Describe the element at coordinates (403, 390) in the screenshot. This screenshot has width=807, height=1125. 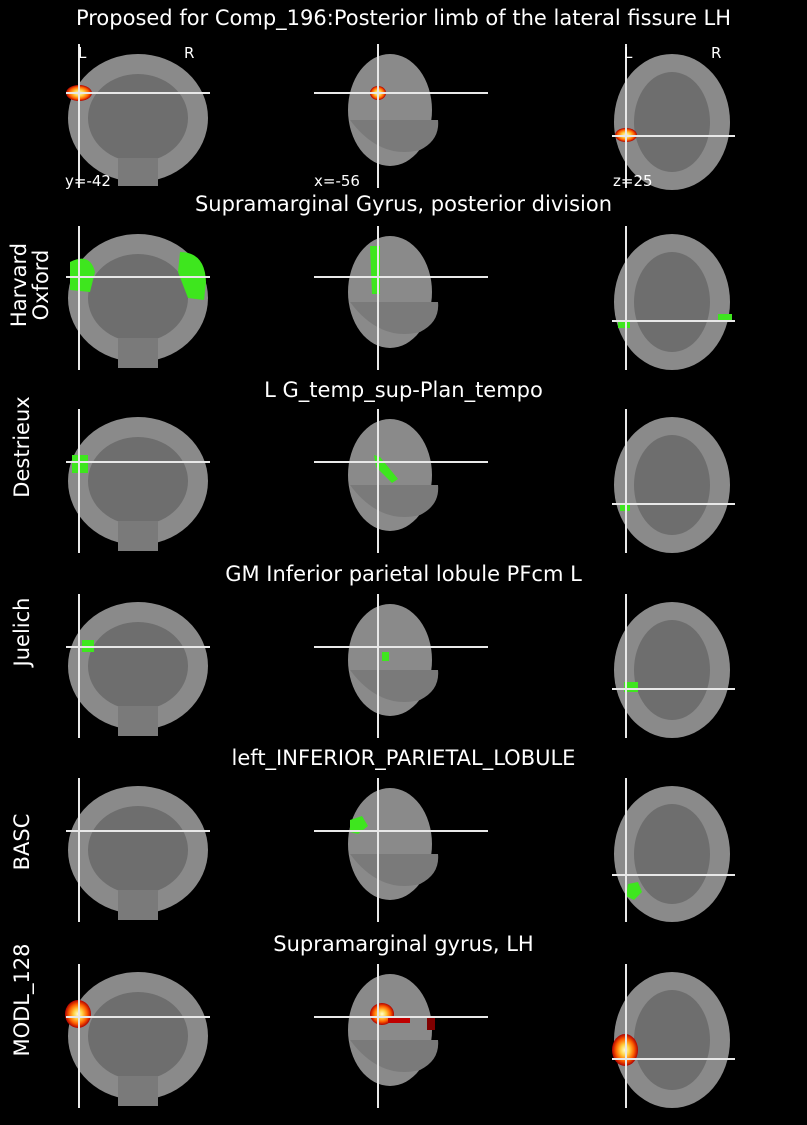
I see `row-2-region-label: L G_temp_sup-Plan_tempo` at that location.